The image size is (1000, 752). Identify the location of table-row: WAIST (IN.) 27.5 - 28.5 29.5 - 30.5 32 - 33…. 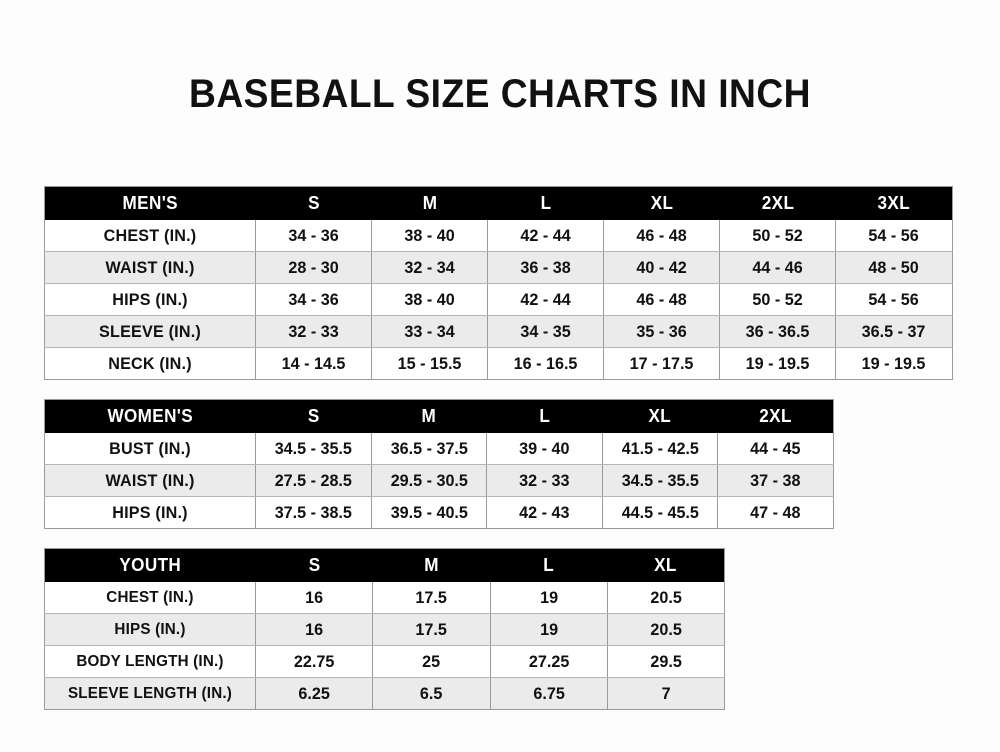
(439, 480).